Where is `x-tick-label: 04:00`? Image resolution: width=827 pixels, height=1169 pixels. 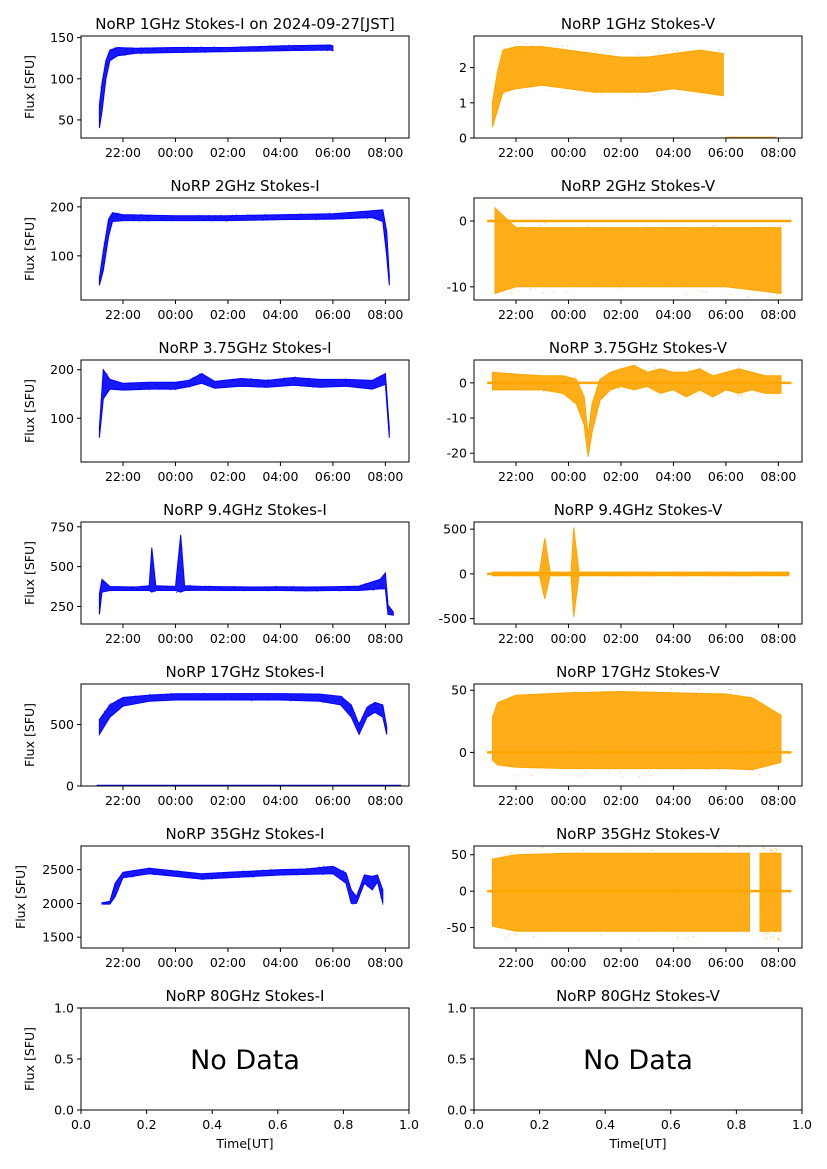 x-tick-label: 04:00 is located at coordinates (673, 800).